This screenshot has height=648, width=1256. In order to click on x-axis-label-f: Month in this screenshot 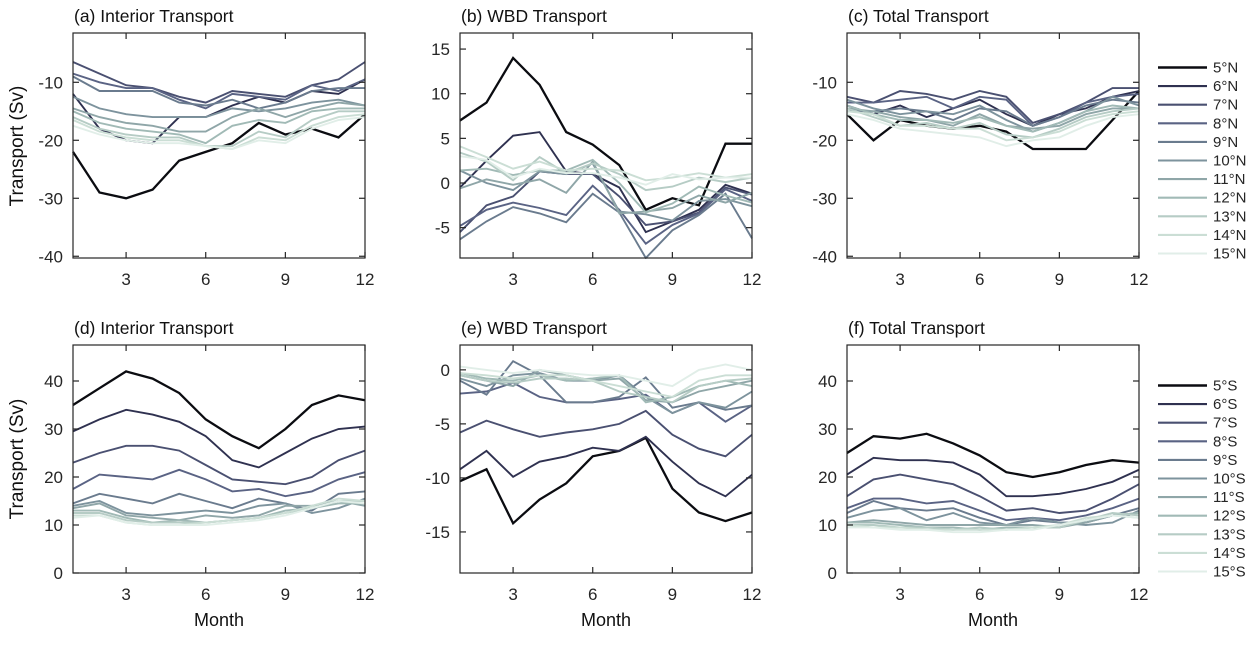, I will do `click(993, 620)`.